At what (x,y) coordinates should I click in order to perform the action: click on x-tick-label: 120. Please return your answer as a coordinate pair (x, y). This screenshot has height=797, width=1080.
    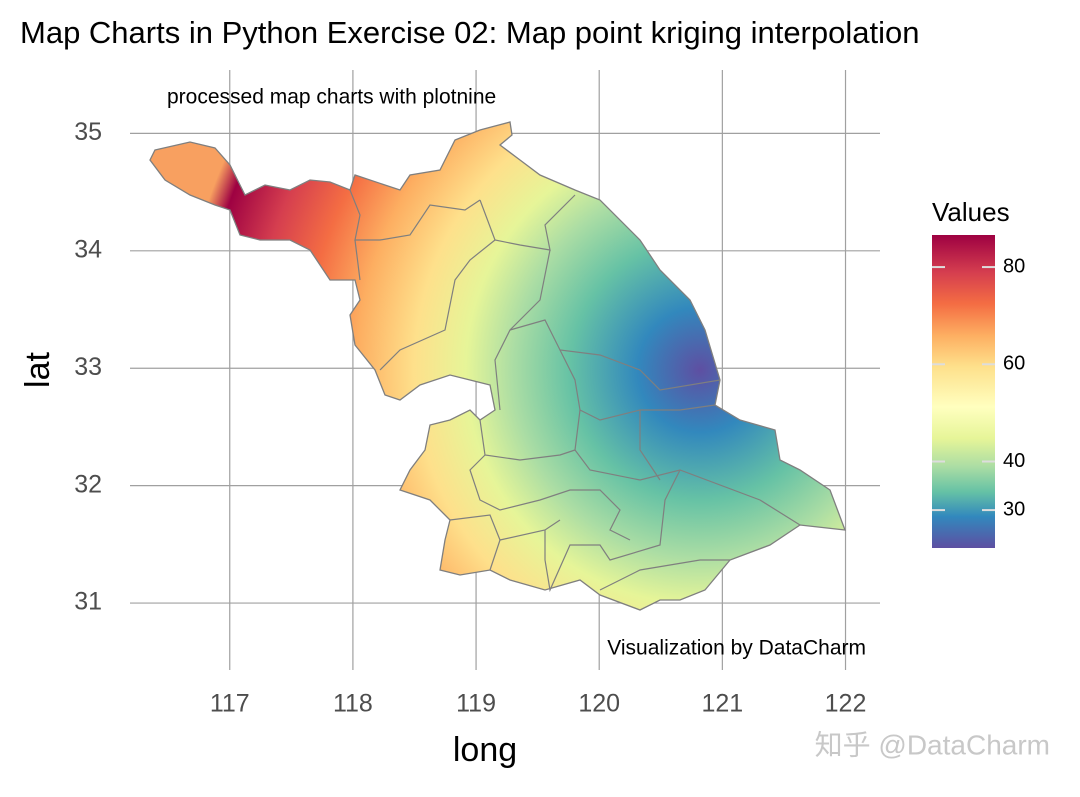
    Looking at the image, I should click on (599, 704).